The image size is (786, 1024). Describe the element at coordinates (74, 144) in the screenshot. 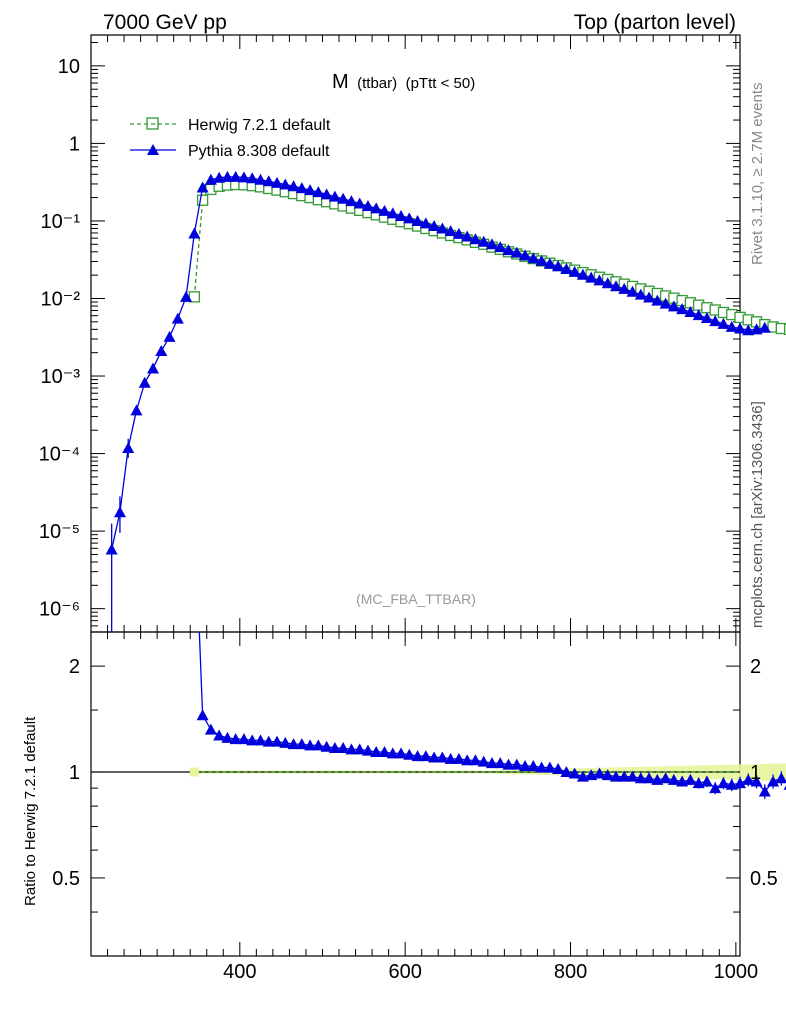

I see `y-tick-label-main: 1` at that location.